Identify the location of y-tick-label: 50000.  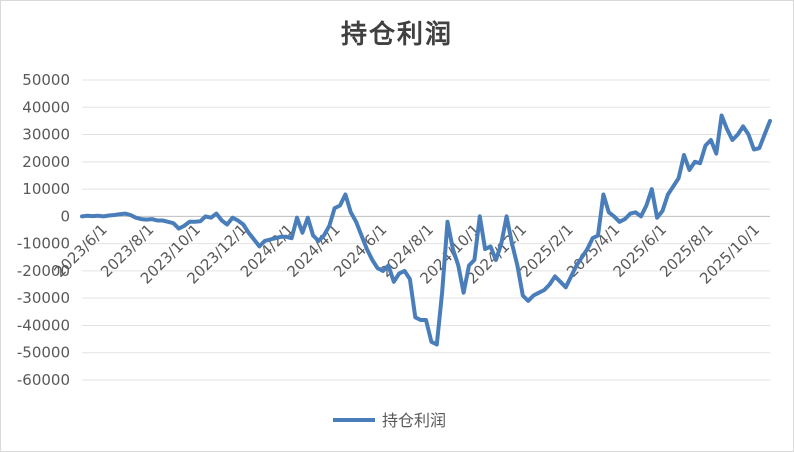
(46, 80).